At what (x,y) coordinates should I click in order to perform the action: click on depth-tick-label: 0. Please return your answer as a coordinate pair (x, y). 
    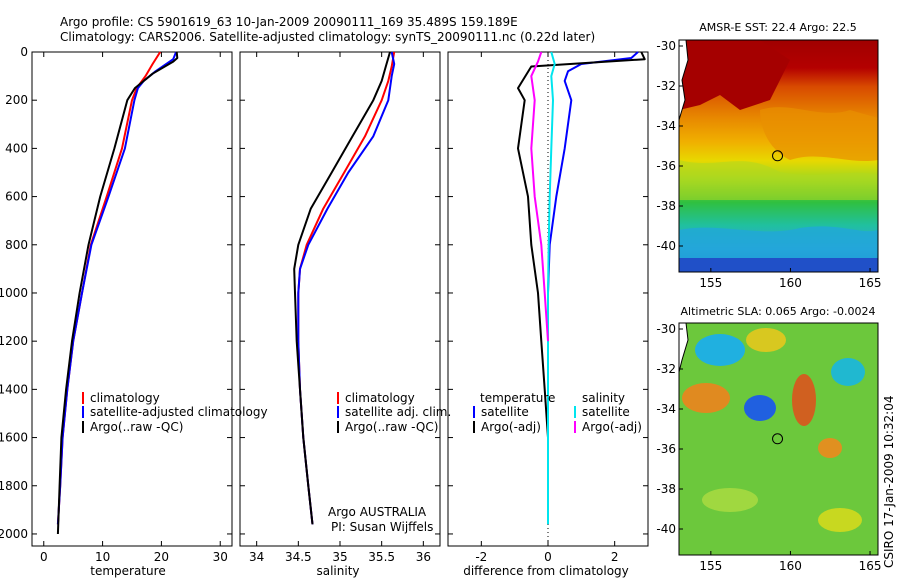
    Looking at the image, I should click on (24, 52).